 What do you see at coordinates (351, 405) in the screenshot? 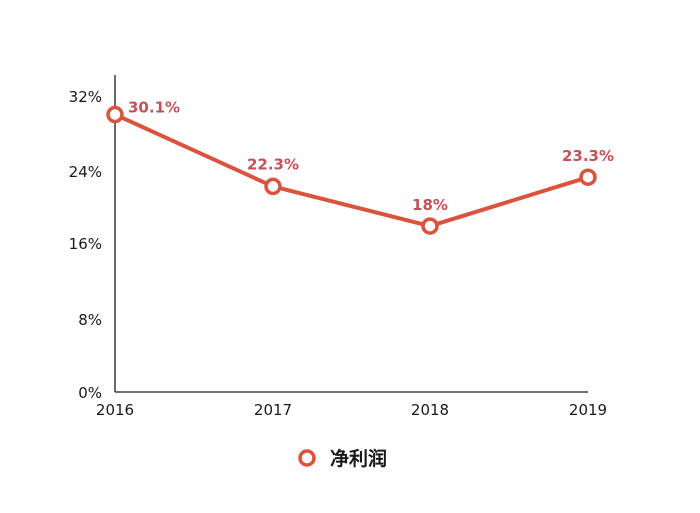
I see `x-axis: 2016 2017 2018 2019` at bounding box center [351, 405].